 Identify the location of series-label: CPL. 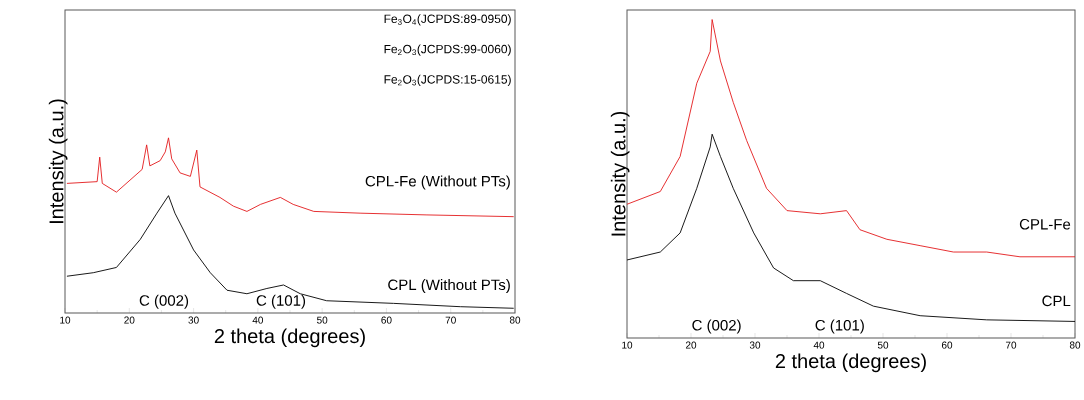
(1056, 301).